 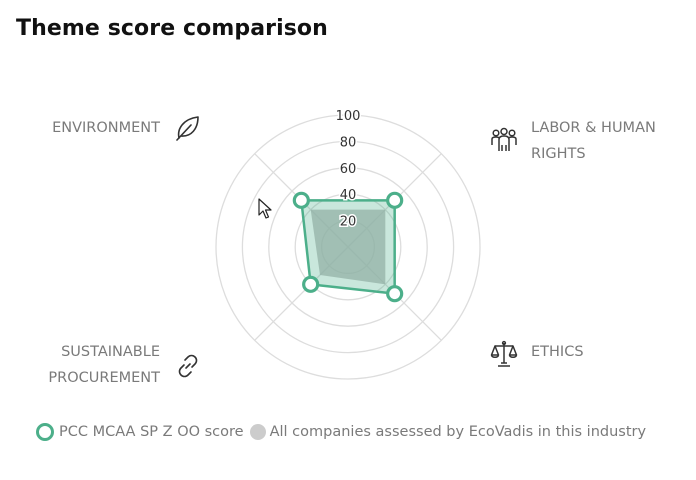 I want to click on chart-title: Theme score comparison, so click(x=172, y=28).